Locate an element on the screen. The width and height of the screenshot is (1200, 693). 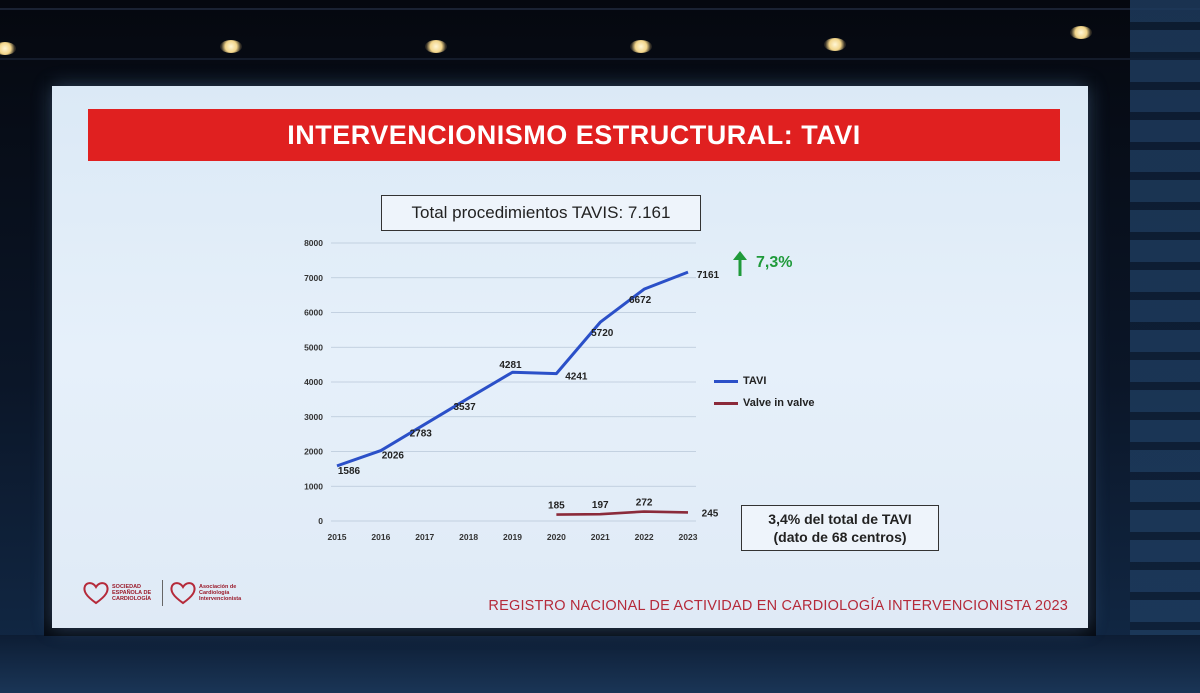
x-tick-label: 2021 is located at coordinates (600, 537).